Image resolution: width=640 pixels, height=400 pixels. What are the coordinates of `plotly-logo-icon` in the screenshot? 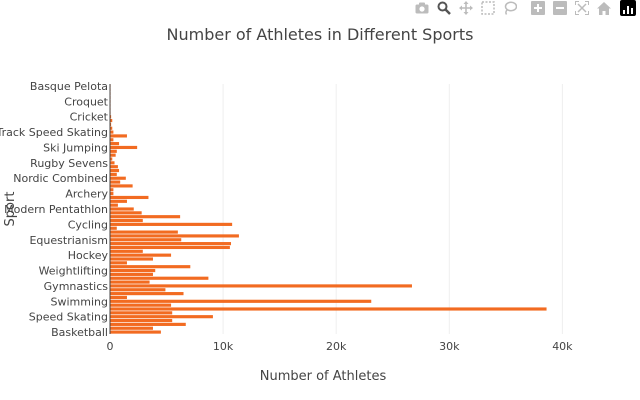 It's located at (628, 8).